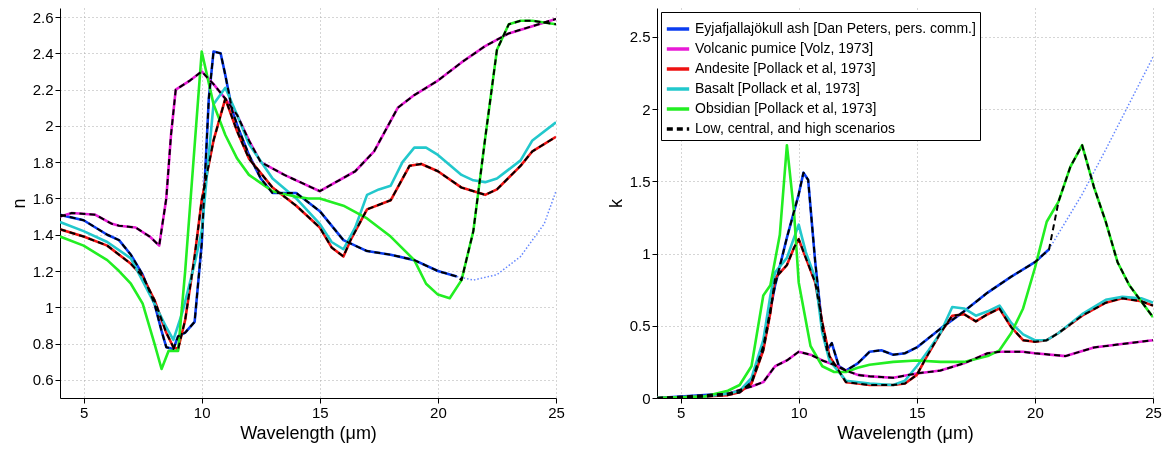  Describe the element at coordinates (795, 128) in the screenshot. I see `legend-label: Low, central, and high scenarios` at that location.